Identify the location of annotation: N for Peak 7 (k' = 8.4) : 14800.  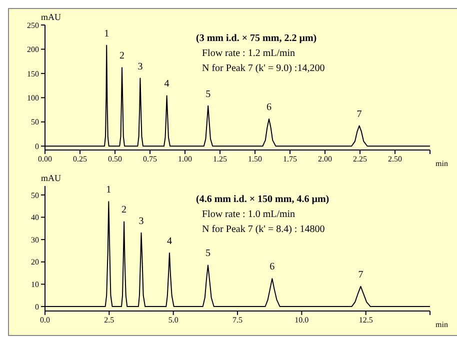
(263, 230).